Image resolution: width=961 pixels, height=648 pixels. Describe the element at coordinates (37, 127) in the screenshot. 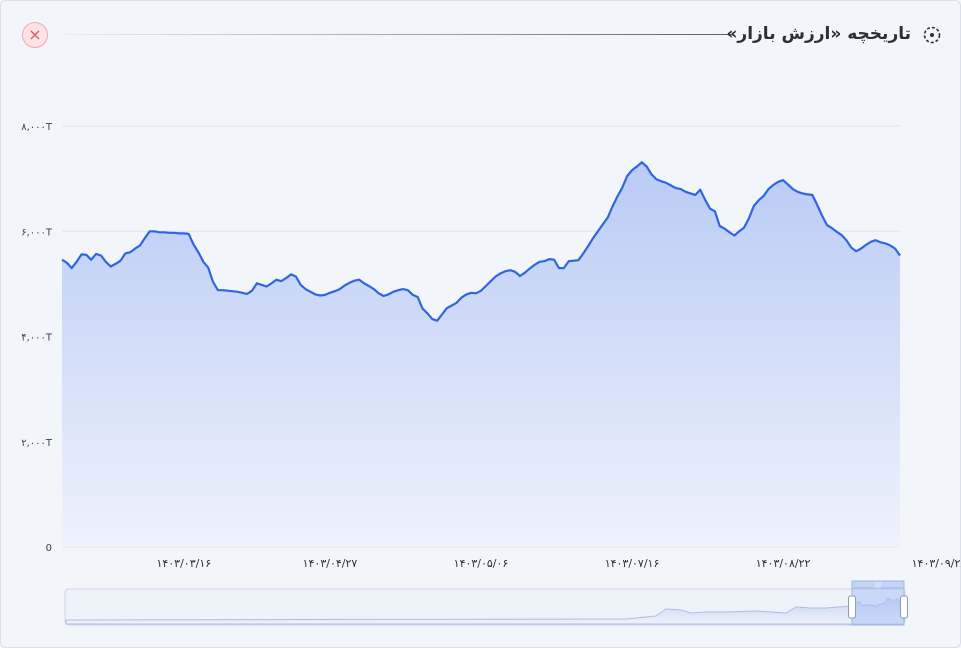

I see `y-tick-label: ۸,۰۰۰T` at that location.